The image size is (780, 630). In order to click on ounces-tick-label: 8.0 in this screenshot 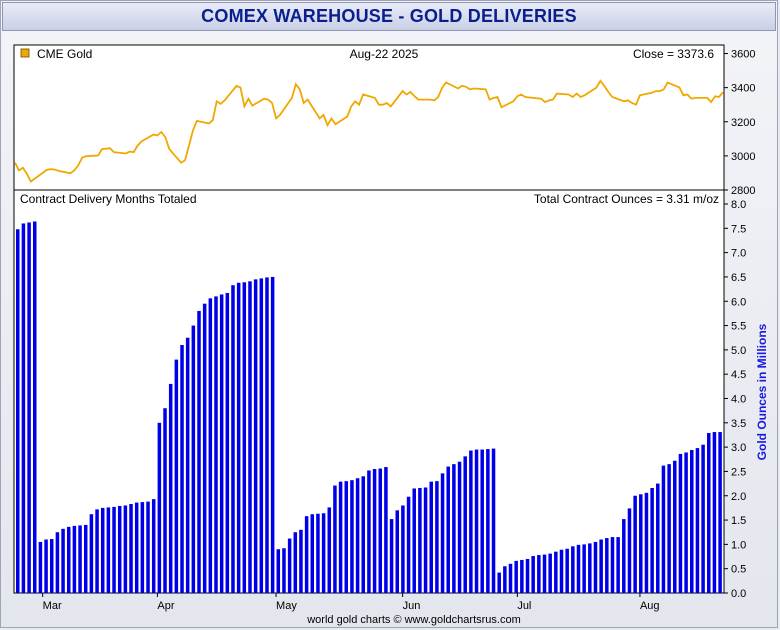, I will do `click(738, 205)`.